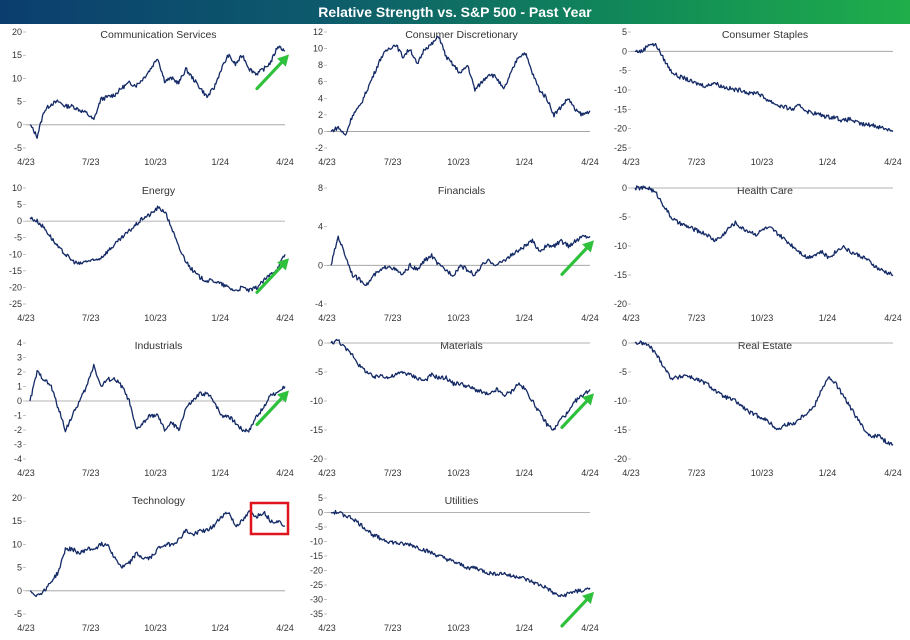 The height and width of the screenshot is (640, 910). What do you see at coordinates (320, 82) in the screenshot?
I see `y-tick-label: 6` at bounding box center [320, 82].